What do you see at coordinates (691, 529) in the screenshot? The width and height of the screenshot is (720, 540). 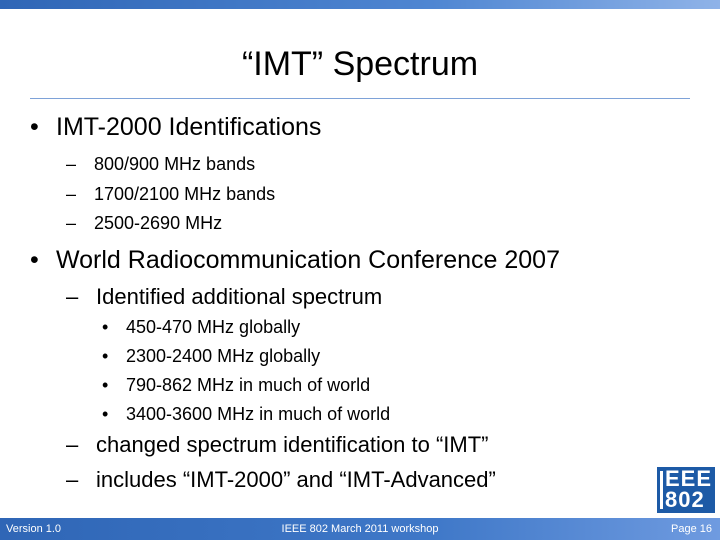 I see `footer-page-number: Page 16` at bounding box center [691, 529].